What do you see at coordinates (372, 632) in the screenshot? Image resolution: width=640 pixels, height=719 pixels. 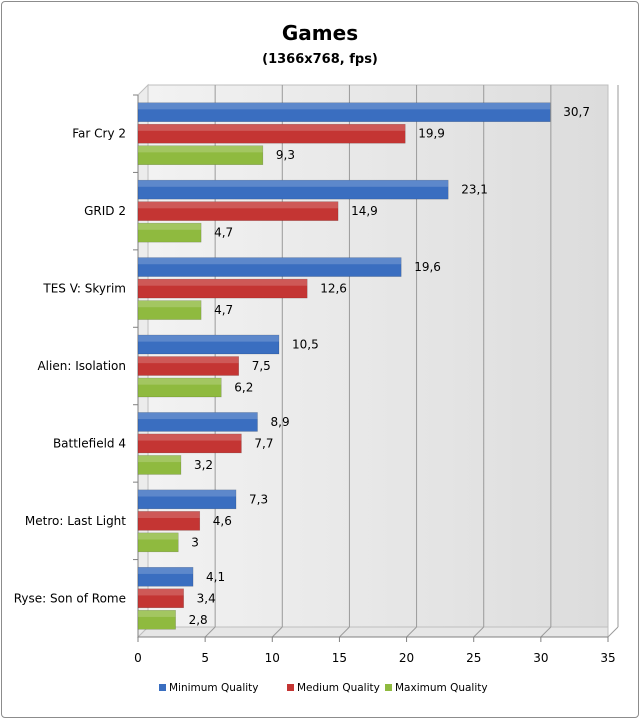 I see `floor` at bounding box center [372, 632].